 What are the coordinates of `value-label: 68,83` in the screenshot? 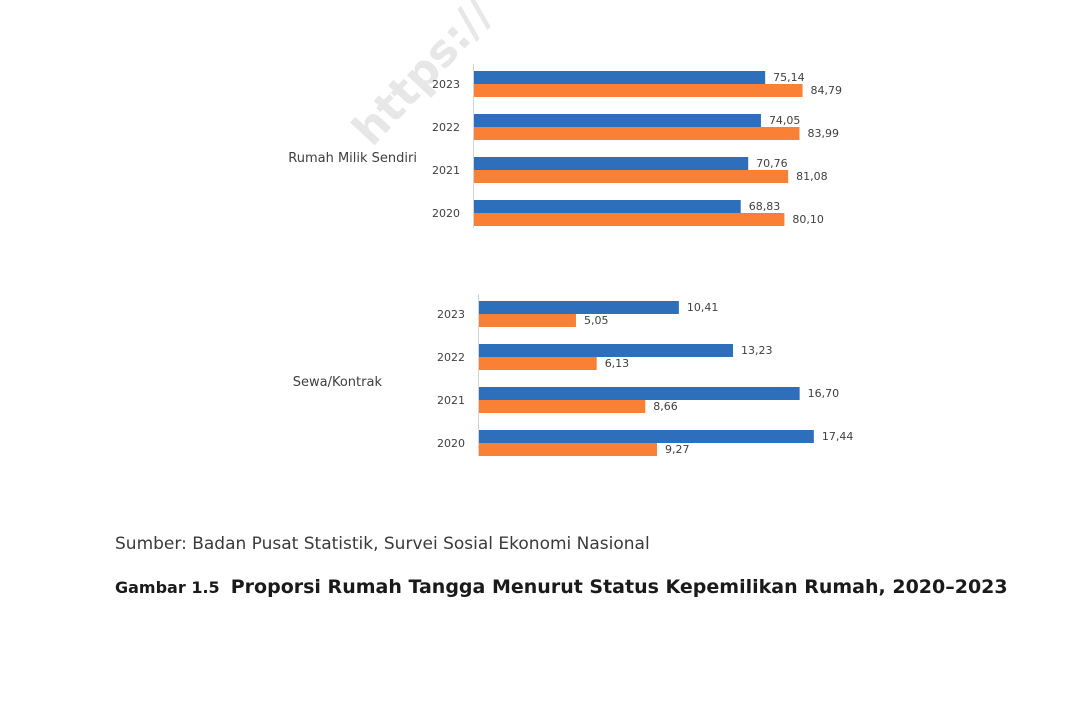 It's located at (765, 206).